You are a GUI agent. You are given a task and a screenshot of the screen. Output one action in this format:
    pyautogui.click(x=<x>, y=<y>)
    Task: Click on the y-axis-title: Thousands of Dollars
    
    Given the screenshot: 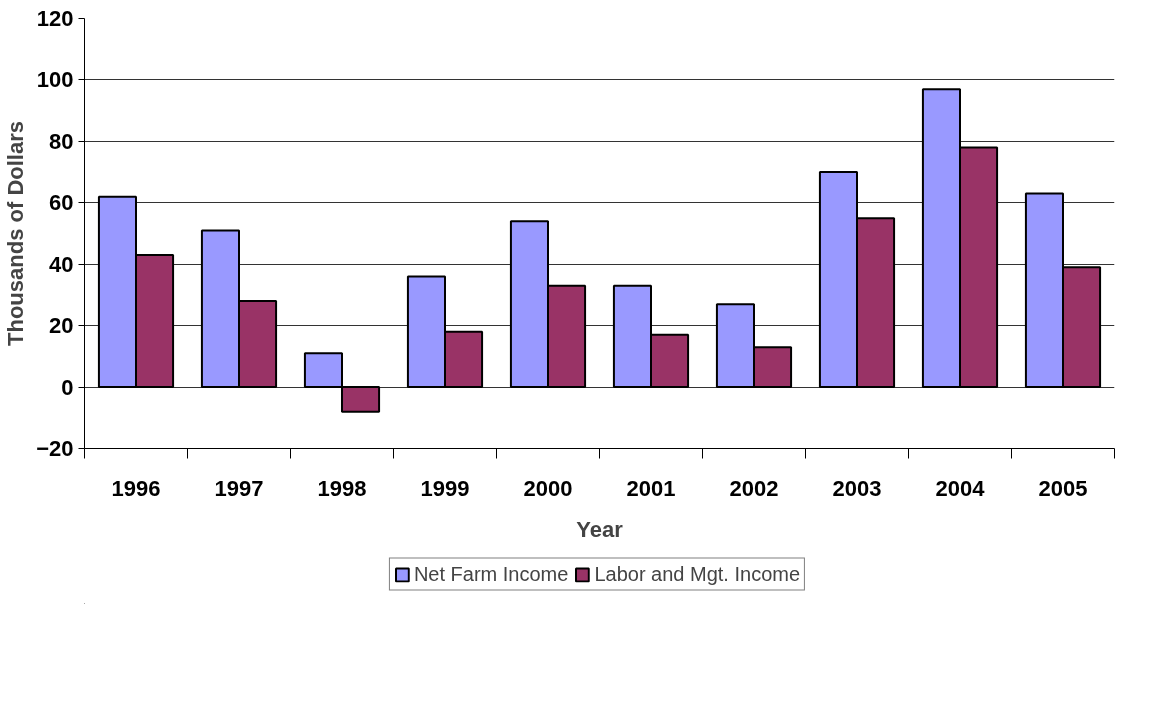 What is the action you would take?
    pyautogui.click(x=16, y=233)
    